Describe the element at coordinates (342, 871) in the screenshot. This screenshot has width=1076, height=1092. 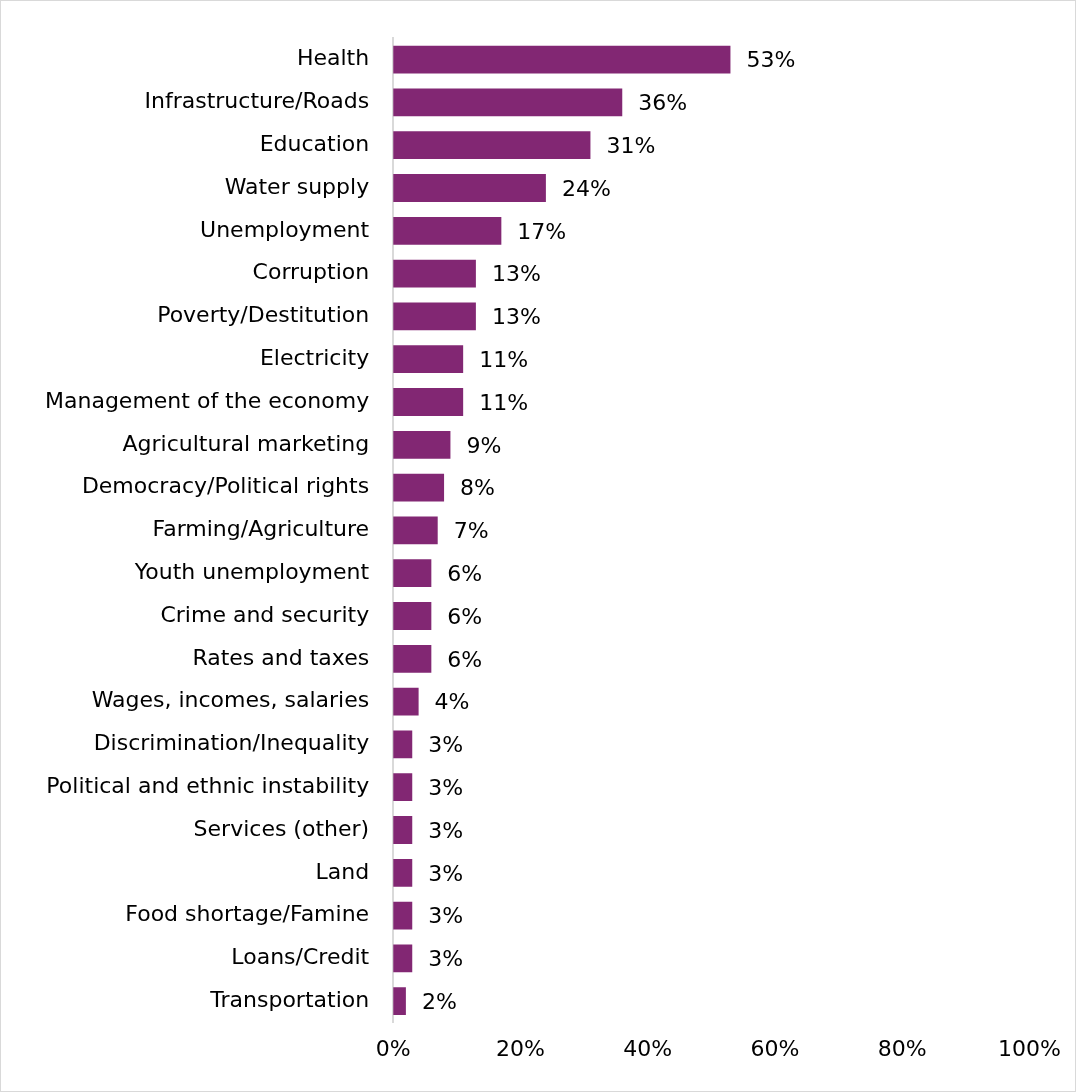
I see `y-tick-label: Land` at that location.